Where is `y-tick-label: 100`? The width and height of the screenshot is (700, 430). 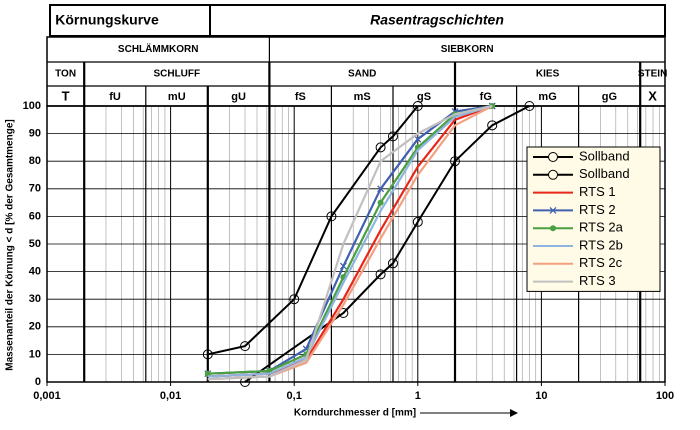
y-tick-label: 100 is located at coordinates (32, 106).